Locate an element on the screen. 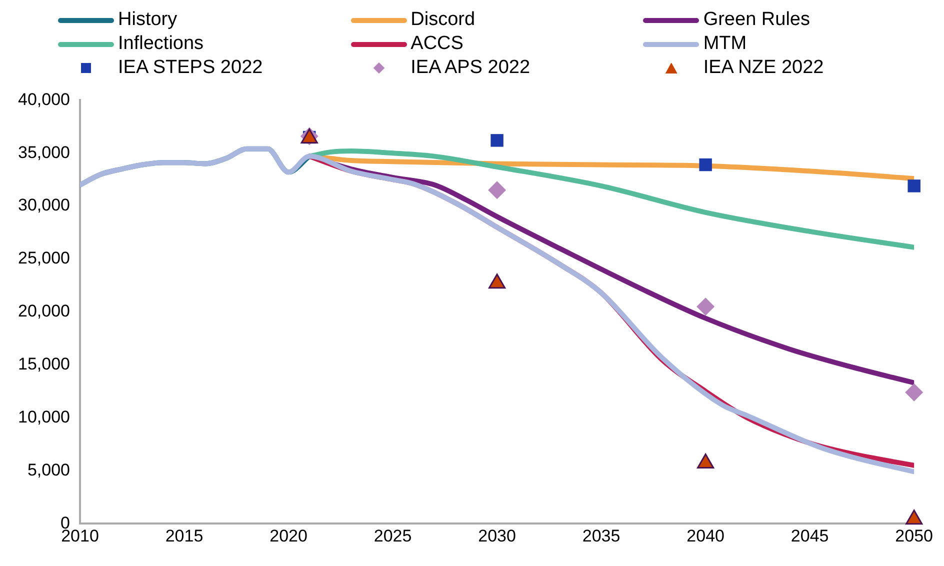 This screenshot has width=944, height=566. x-tick-label: 2020 is located at coordinates (289, 536).